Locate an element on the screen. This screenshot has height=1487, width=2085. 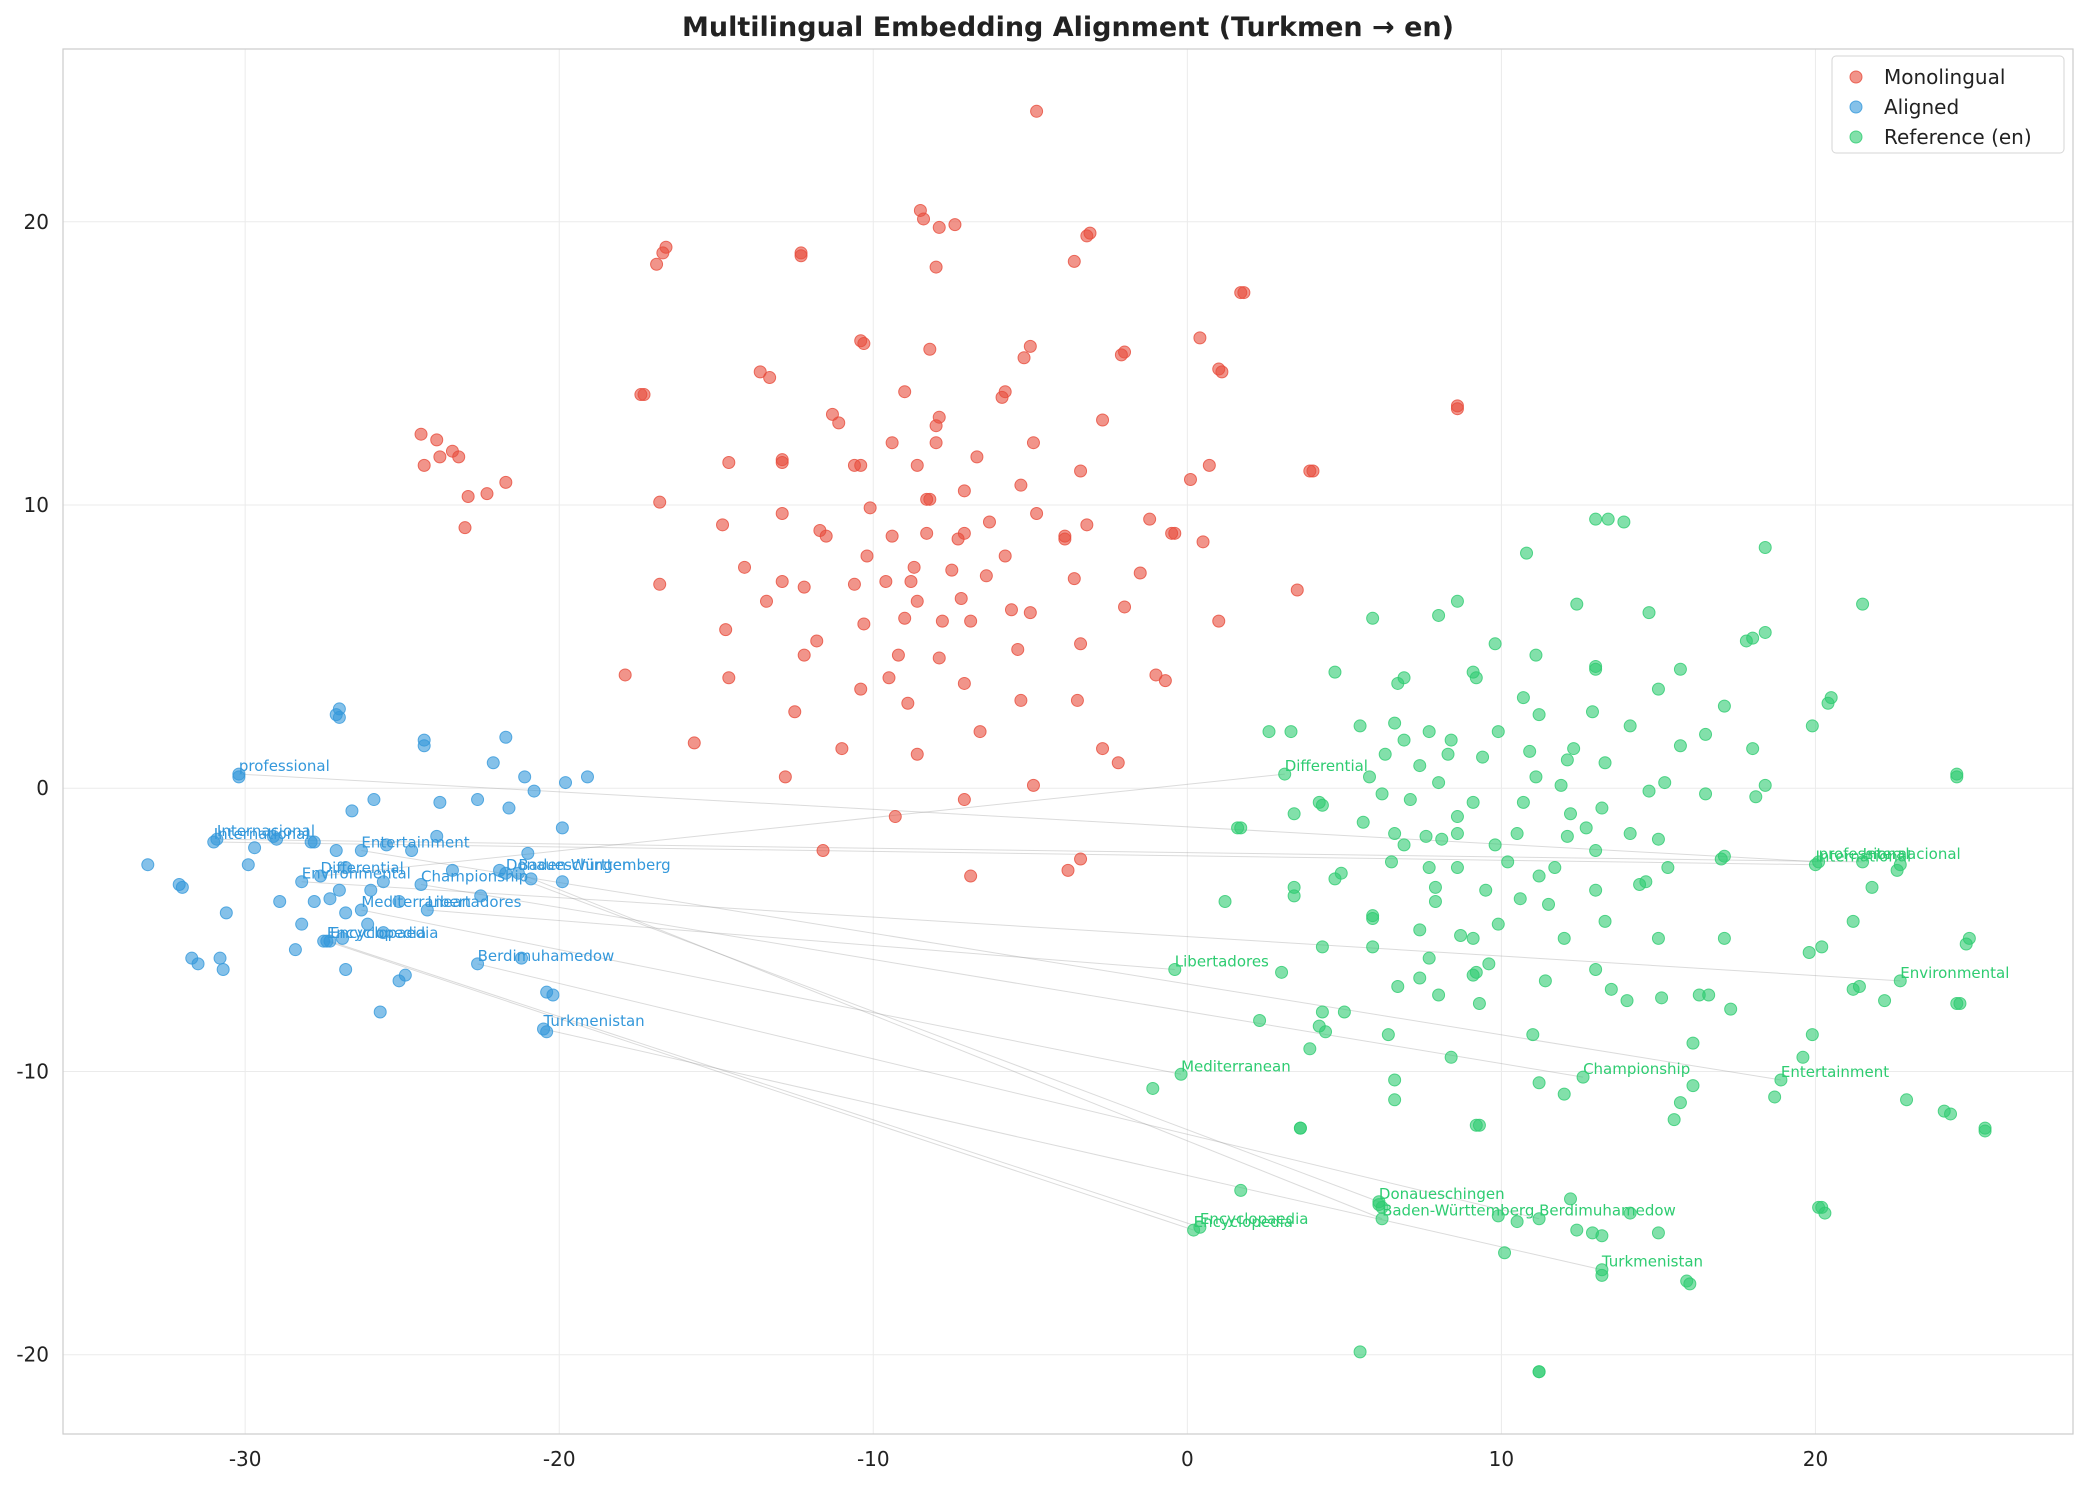
aligned-word-label: Differential is located at coordinates (362, 868).